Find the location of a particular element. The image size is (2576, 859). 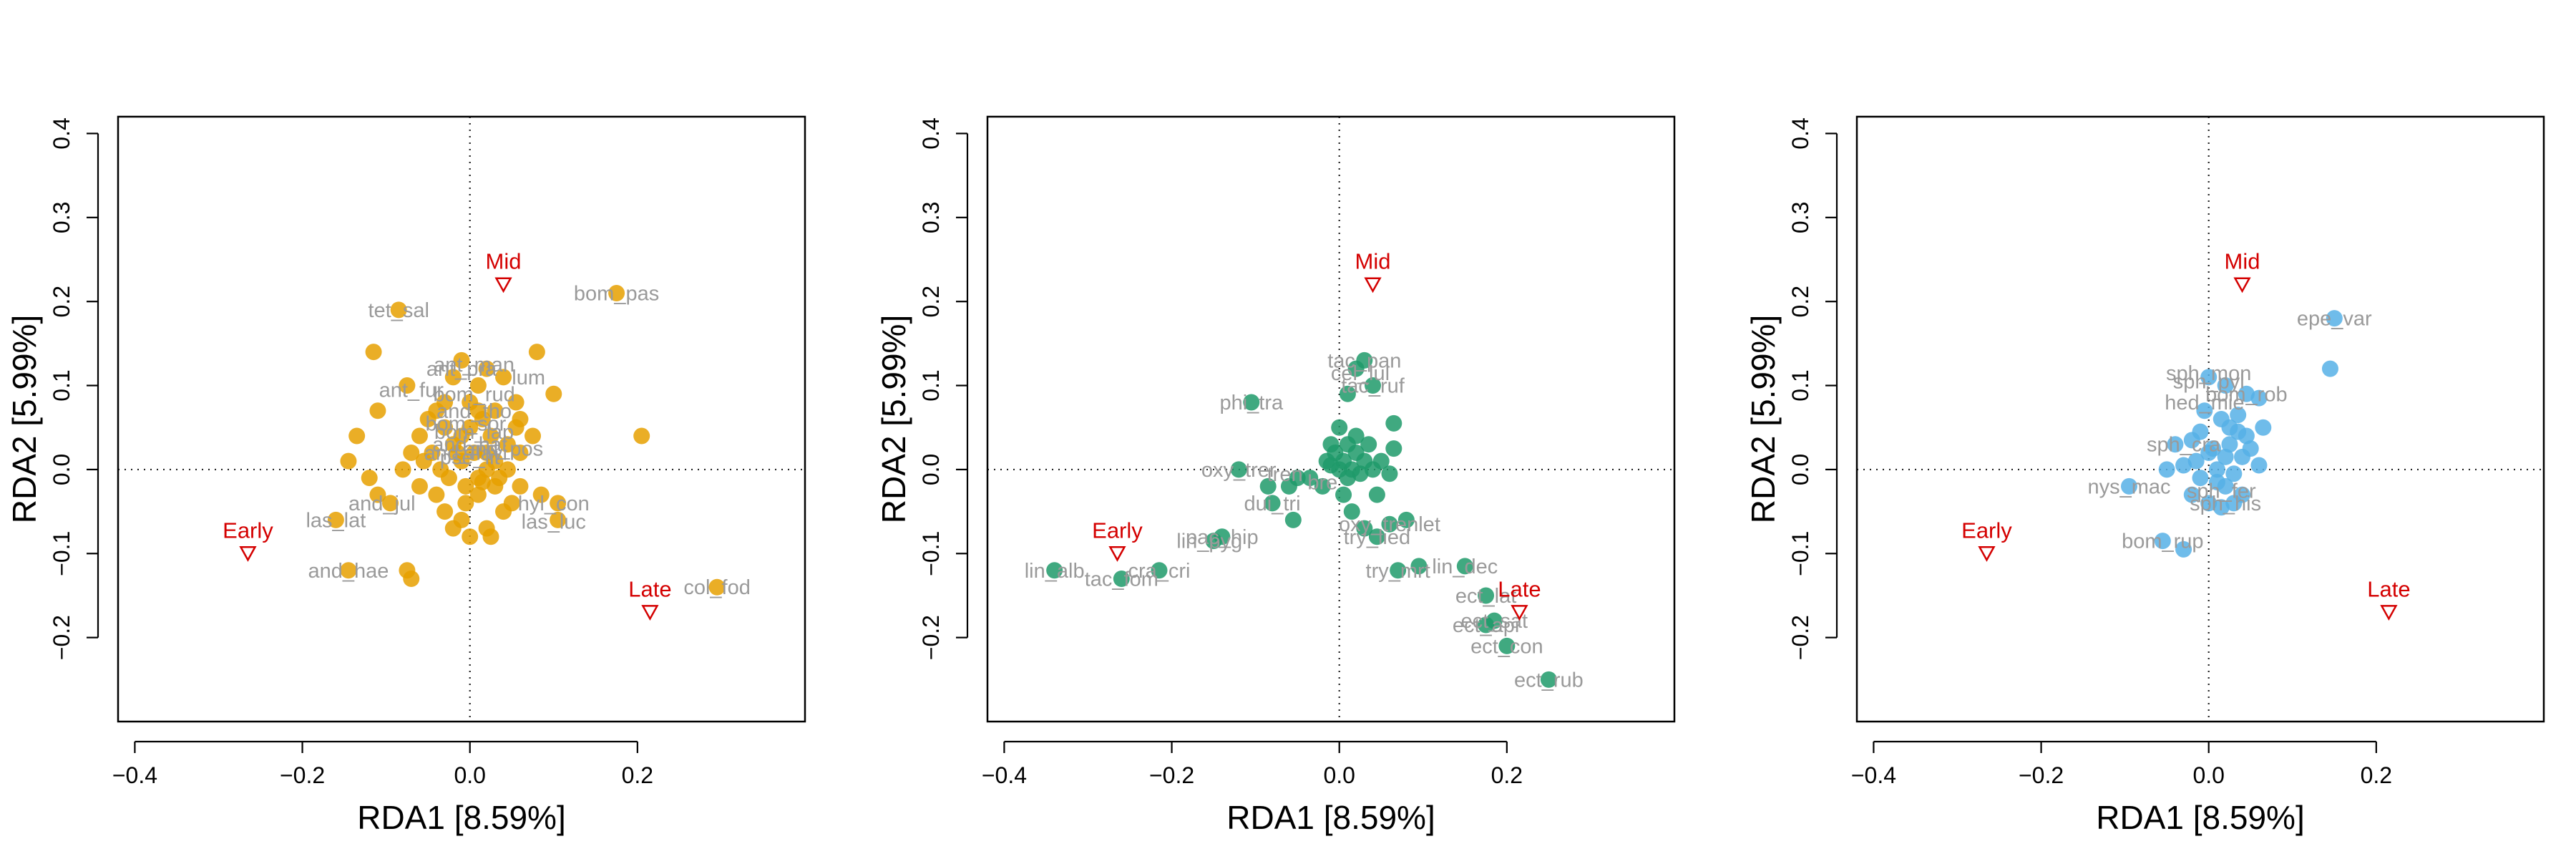

species-label: pac_hip is located at coordinates (1222, 537).